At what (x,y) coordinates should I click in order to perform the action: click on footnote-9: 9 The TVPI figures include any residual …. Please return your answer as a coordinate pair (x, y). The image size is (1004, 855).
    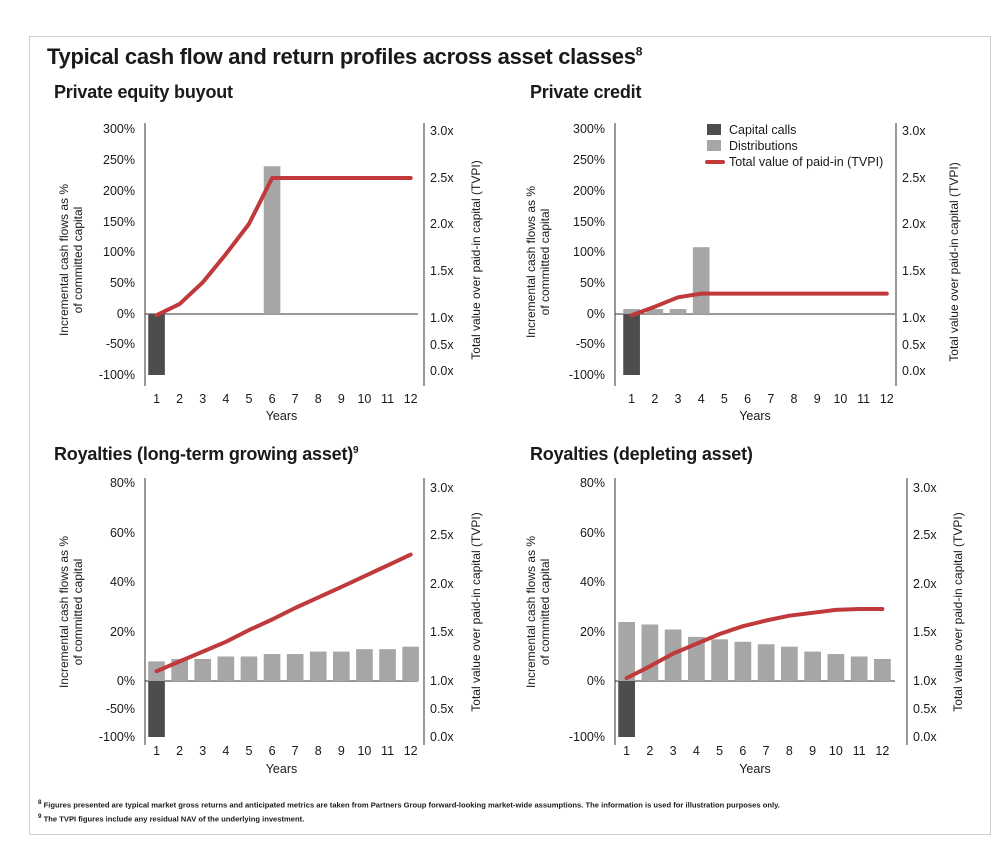
    Looking at the image, I should click on (409, 818).